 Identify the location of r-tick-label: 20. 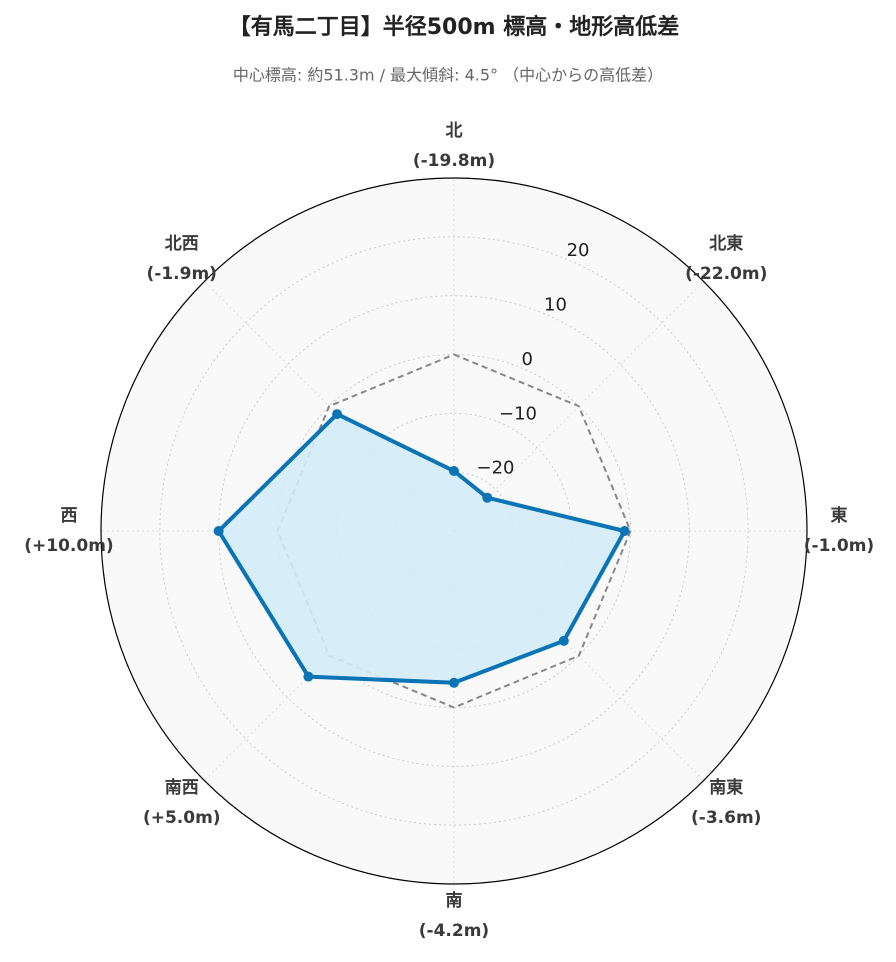
(578, 250).